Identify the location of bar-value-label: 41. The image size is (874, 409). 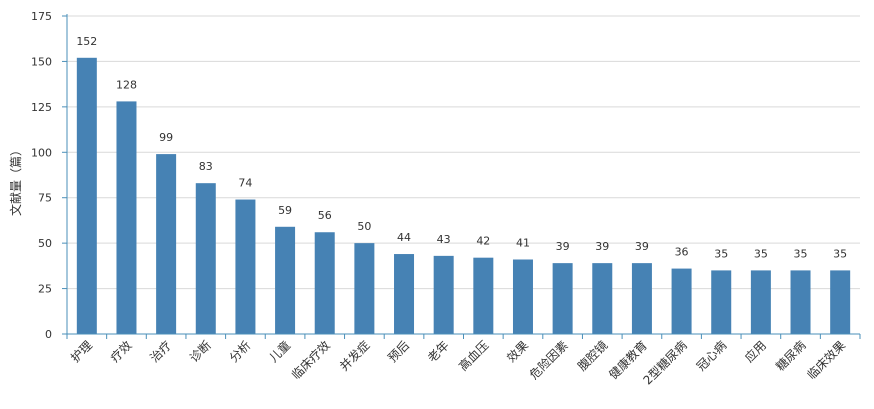
(523, 242).